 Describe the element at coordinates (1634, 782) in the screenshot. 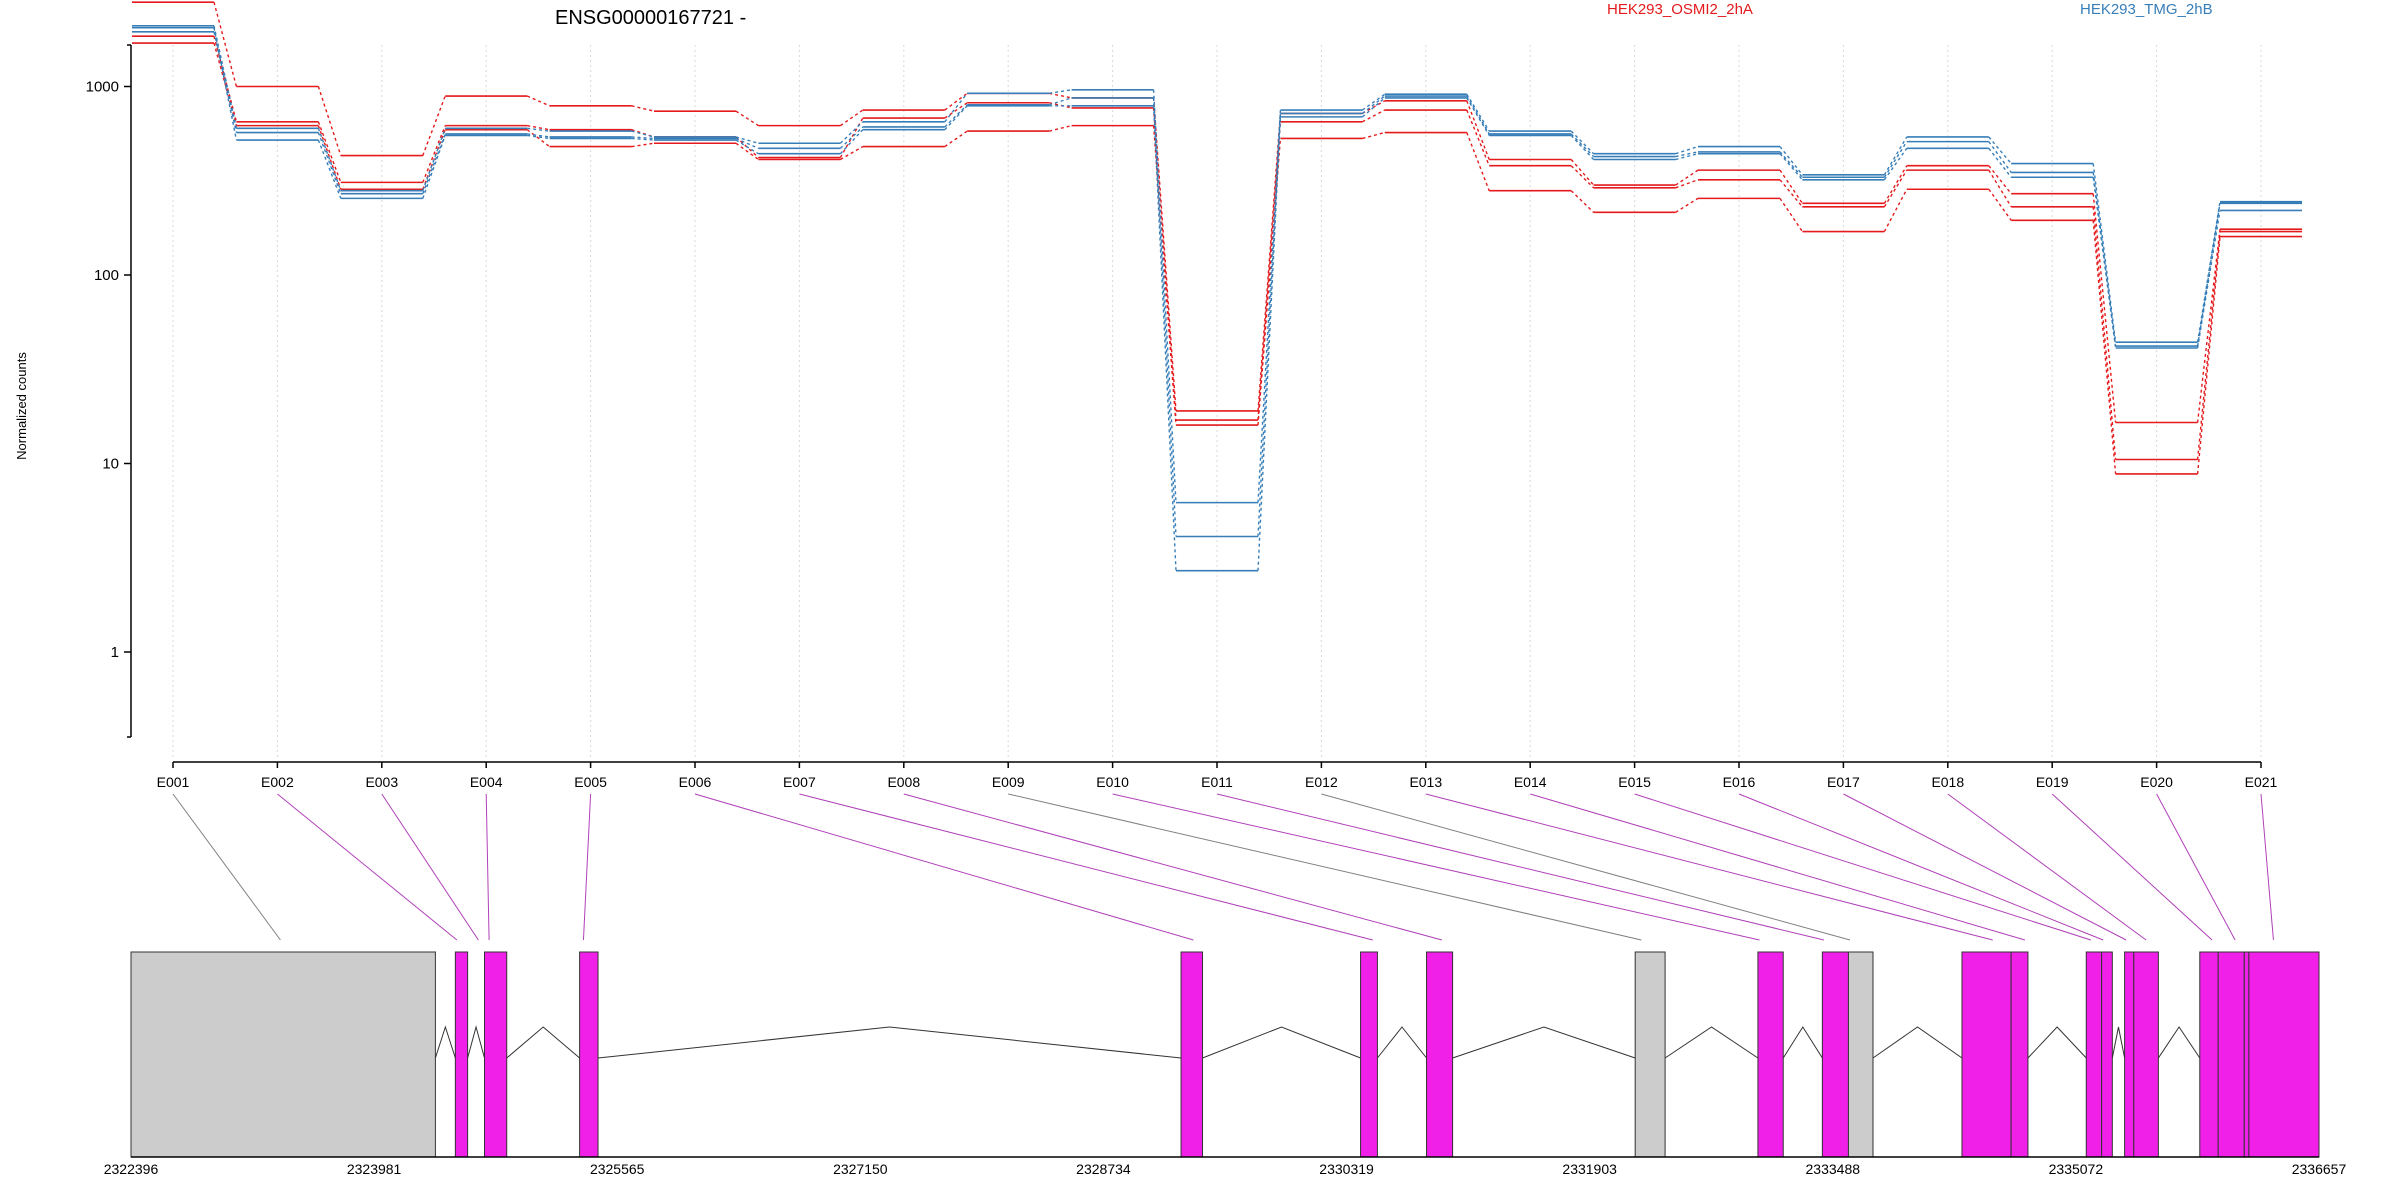

I see `x-tick-label: E015` at that location.